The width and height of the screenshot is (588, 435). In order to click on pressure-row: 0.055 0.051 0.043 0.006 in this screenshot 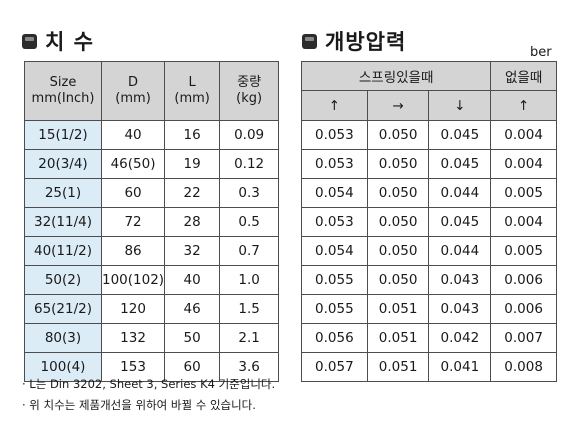, I will do `click(429, 309)`.